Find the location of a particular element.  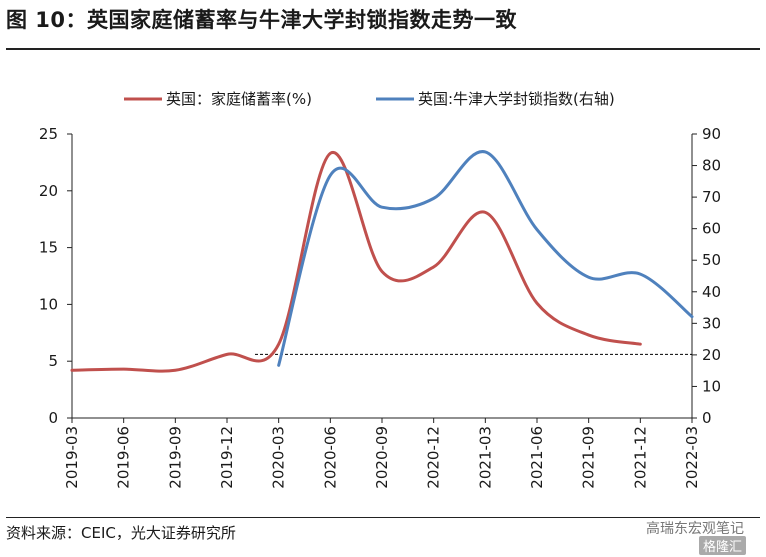

right-axis-tick-label: 50 is located at coordinates (711, 260).